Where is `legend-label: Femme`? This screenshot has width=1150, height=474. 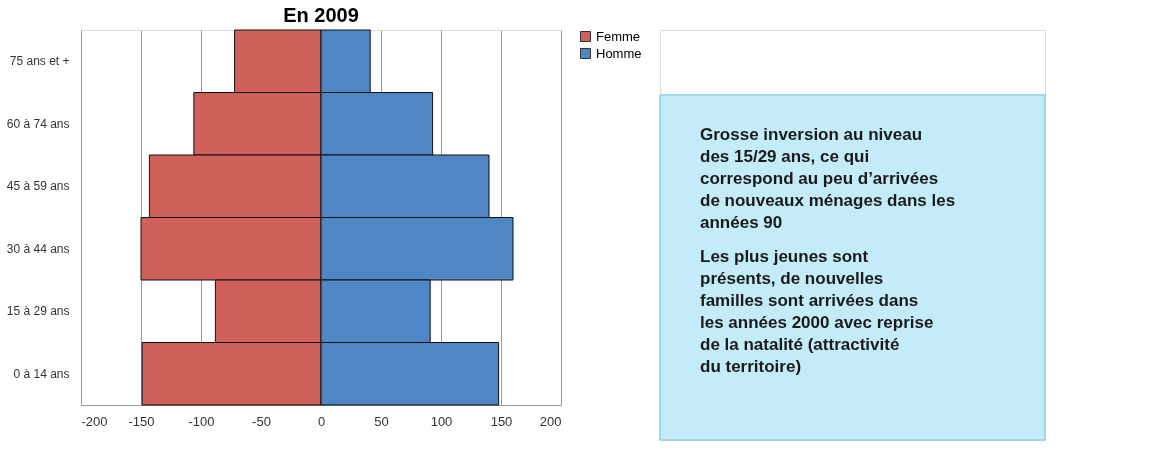 legend-label: Femme is located at coordinates (618, 36).